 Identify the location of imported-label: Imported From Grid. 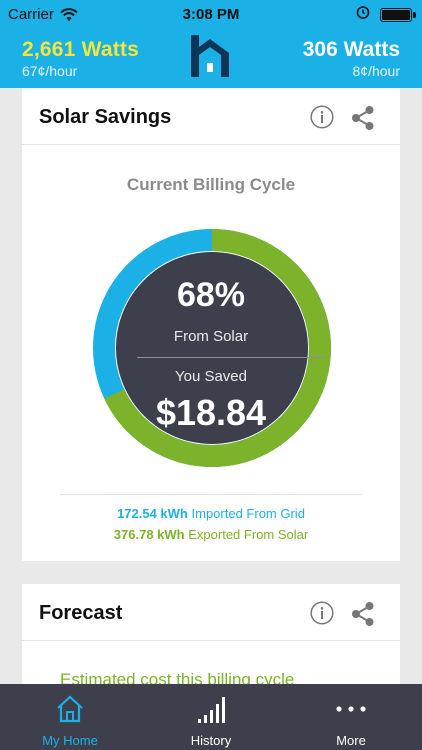
(248, 513).